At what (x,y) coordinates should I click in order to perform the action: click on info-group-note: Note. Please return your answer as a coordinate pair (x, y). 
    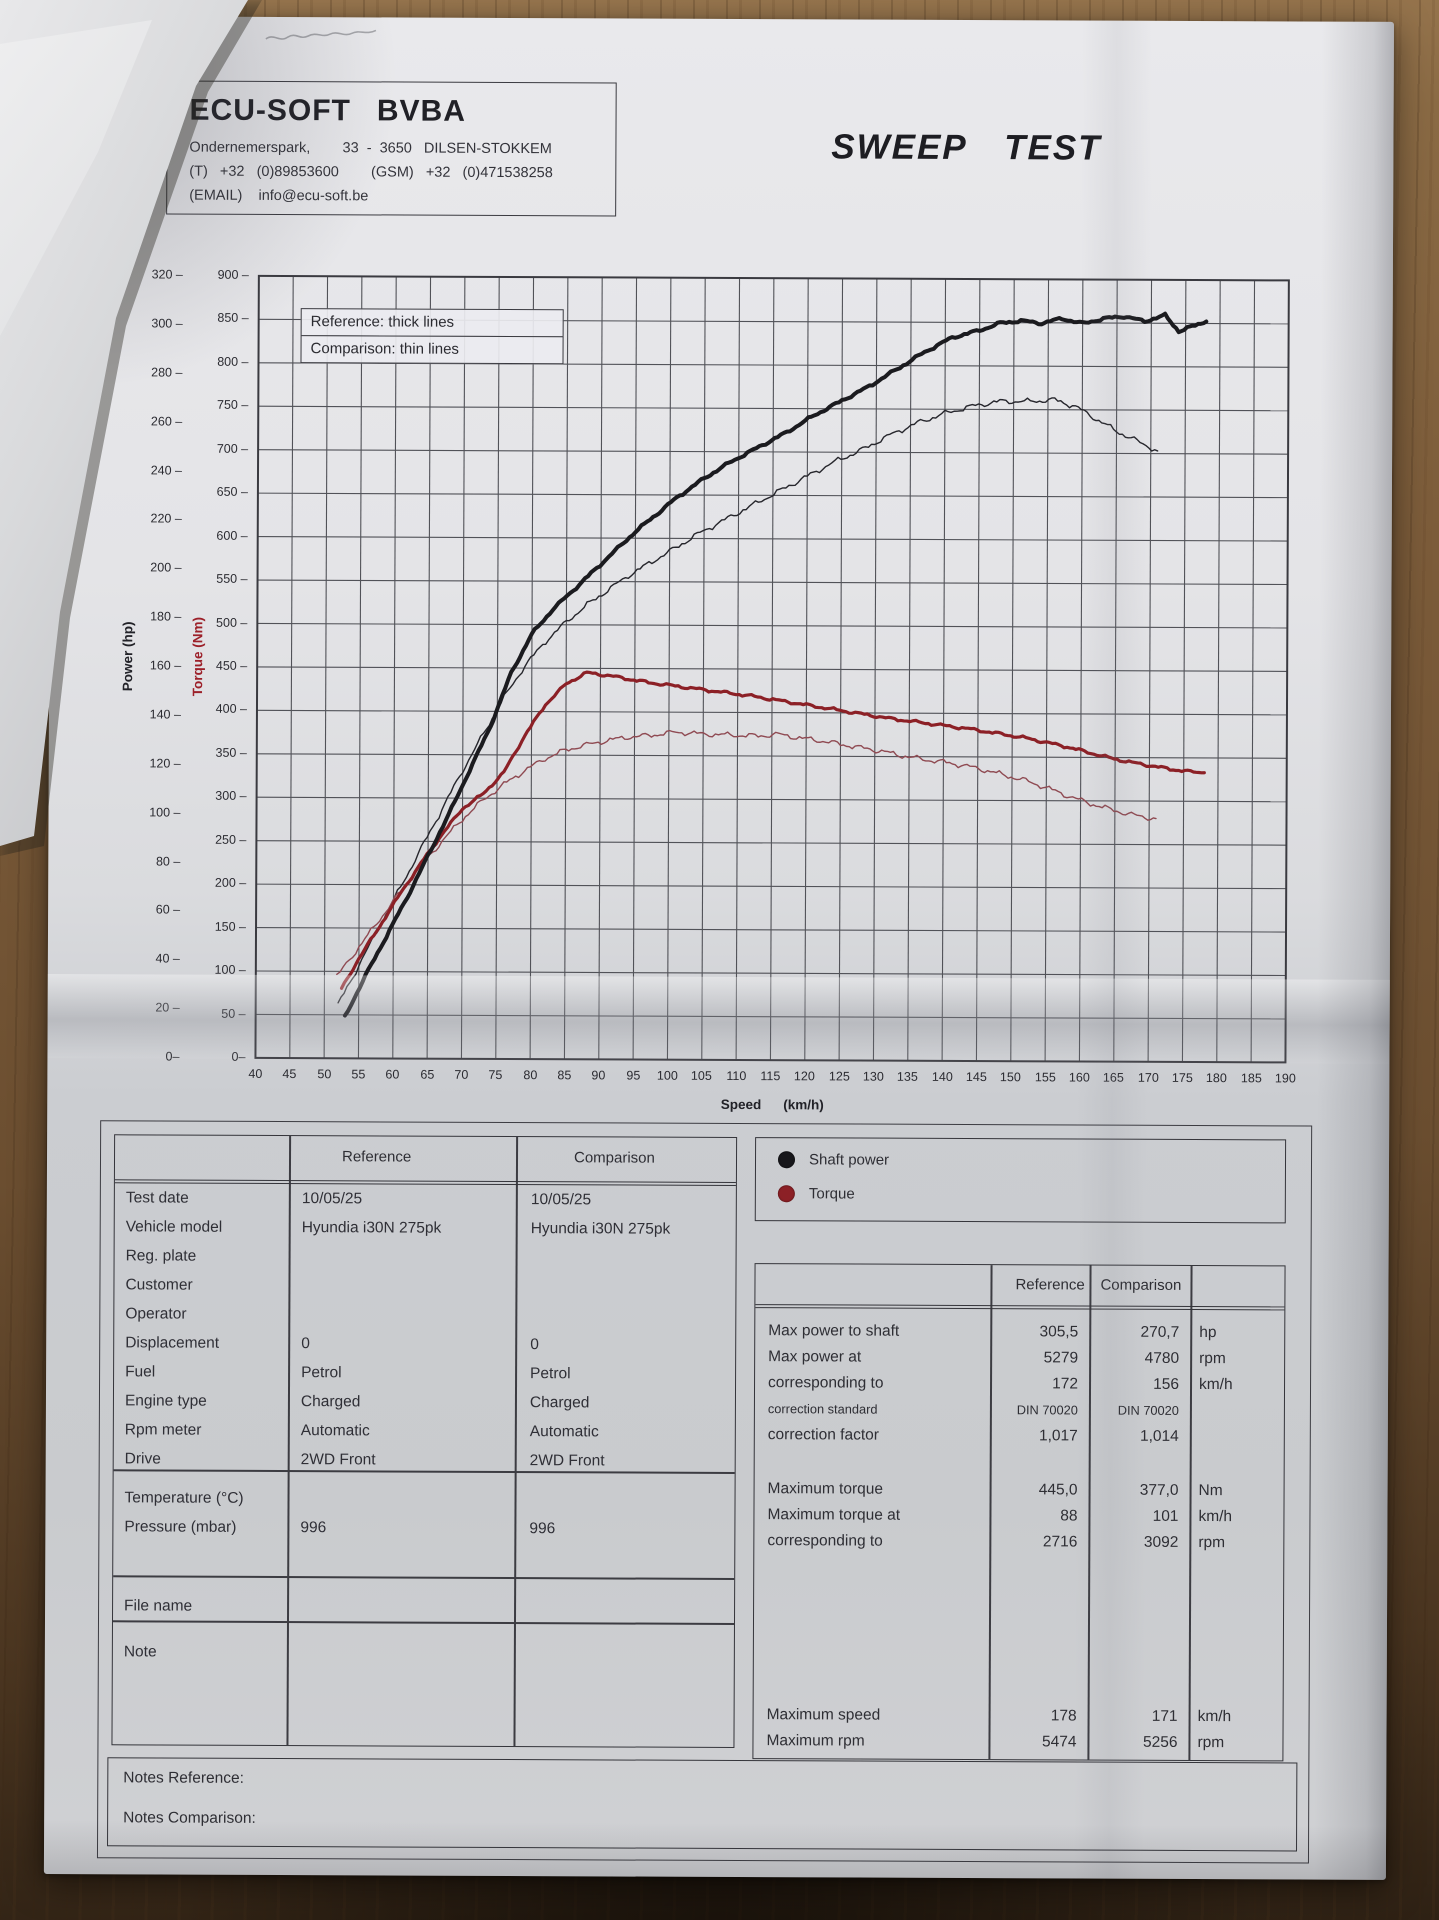
    Looking at the image, I should click on (423, 1692).